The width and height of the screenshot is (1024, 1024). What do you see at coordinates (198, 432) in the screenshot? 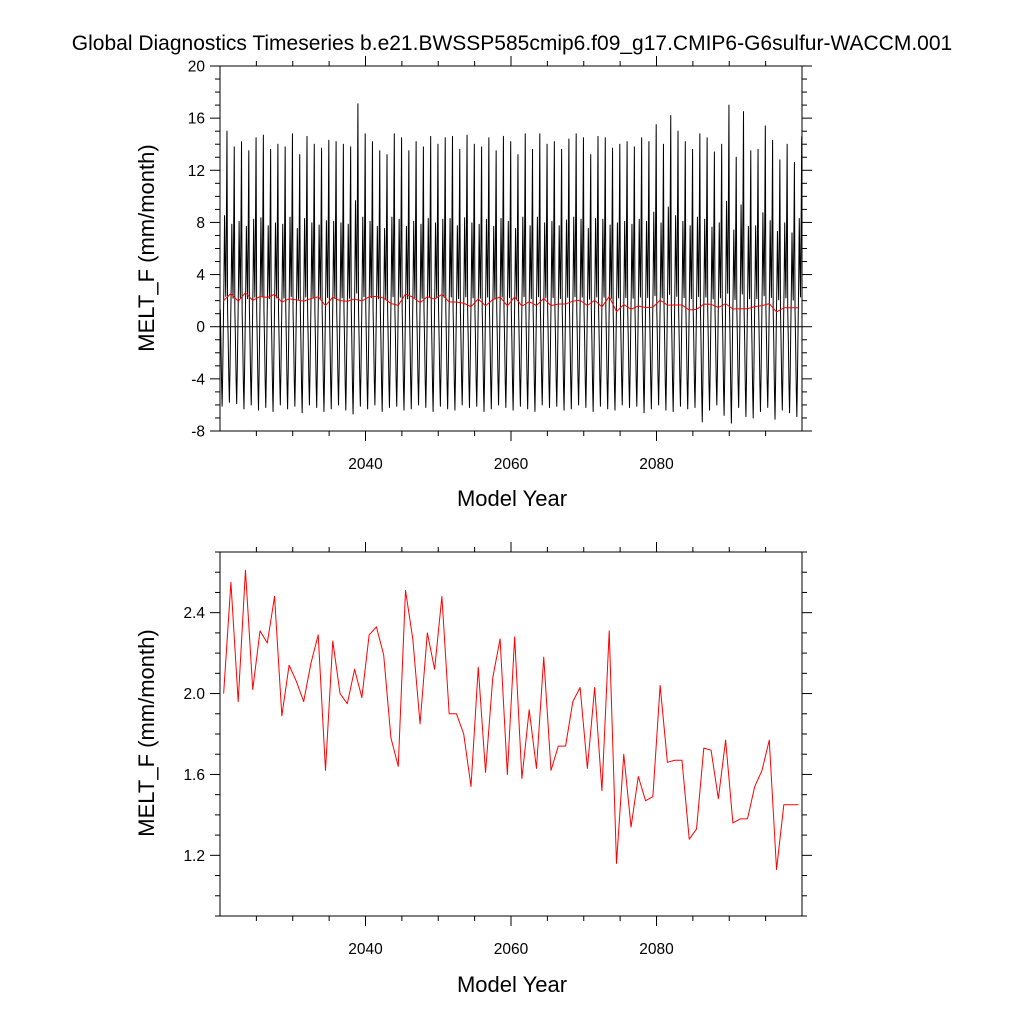
I see `y-tick-label: -8` at bounding box center [198, 432].